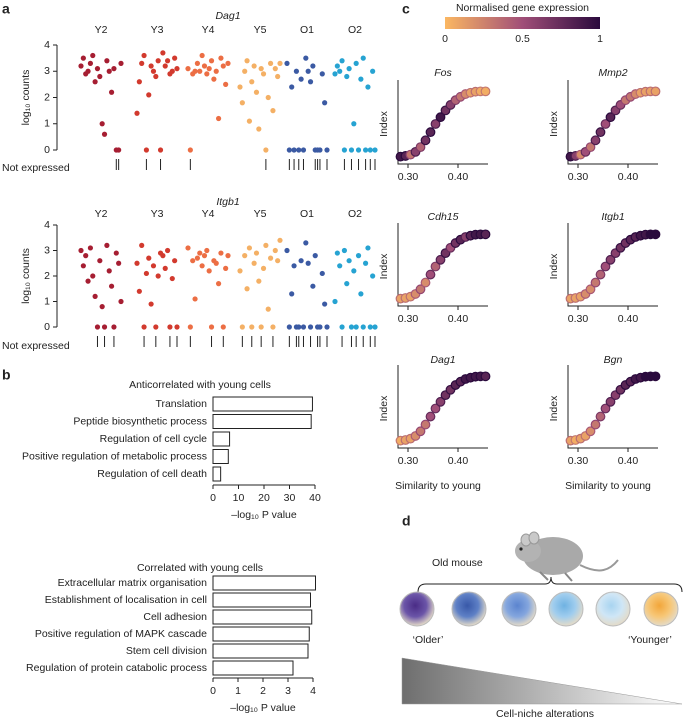 This screenshot has height=720, width=688. What do you see at coordinates (47, 276) in the screenshot?
I see `y-tick-label: 2` at bounding box center [47, 276].